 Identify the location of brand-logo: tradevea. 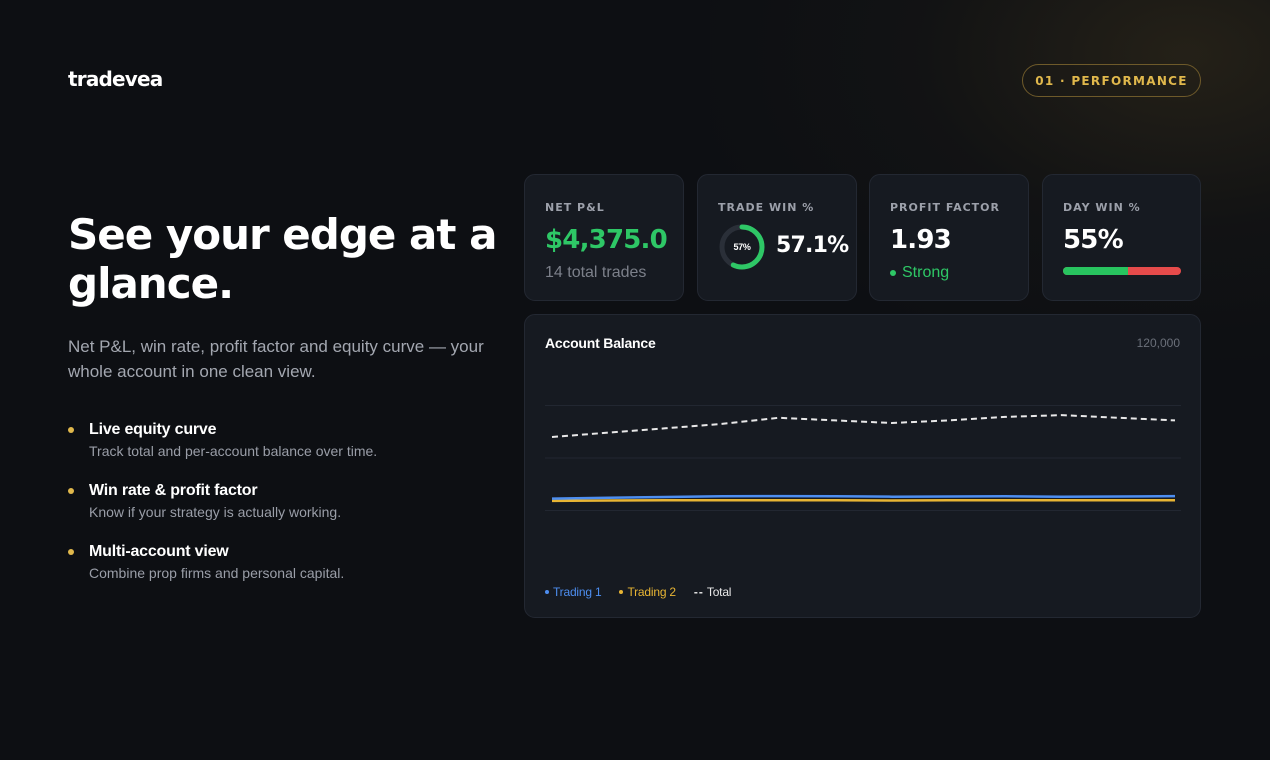
(115, 79).